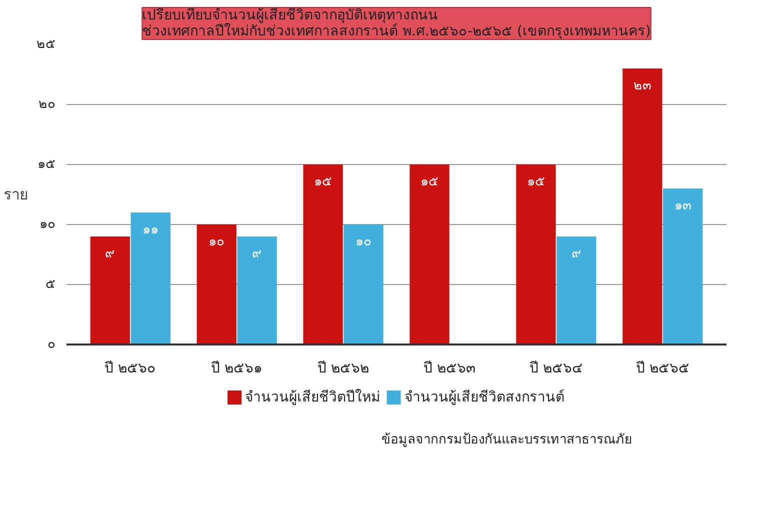  I want to click on x-tick-label: ปี ๒๕๖๒, so click(343, 368).